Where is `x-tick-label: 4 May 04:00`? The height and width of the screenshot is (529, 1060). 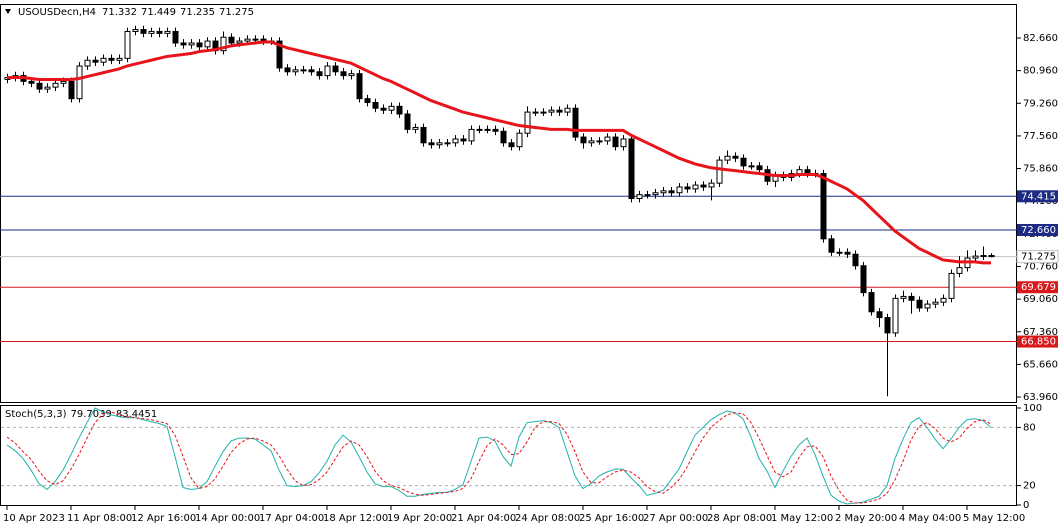 x-tick-label: 4 May 04:00 is located at coordinates (930, 518).